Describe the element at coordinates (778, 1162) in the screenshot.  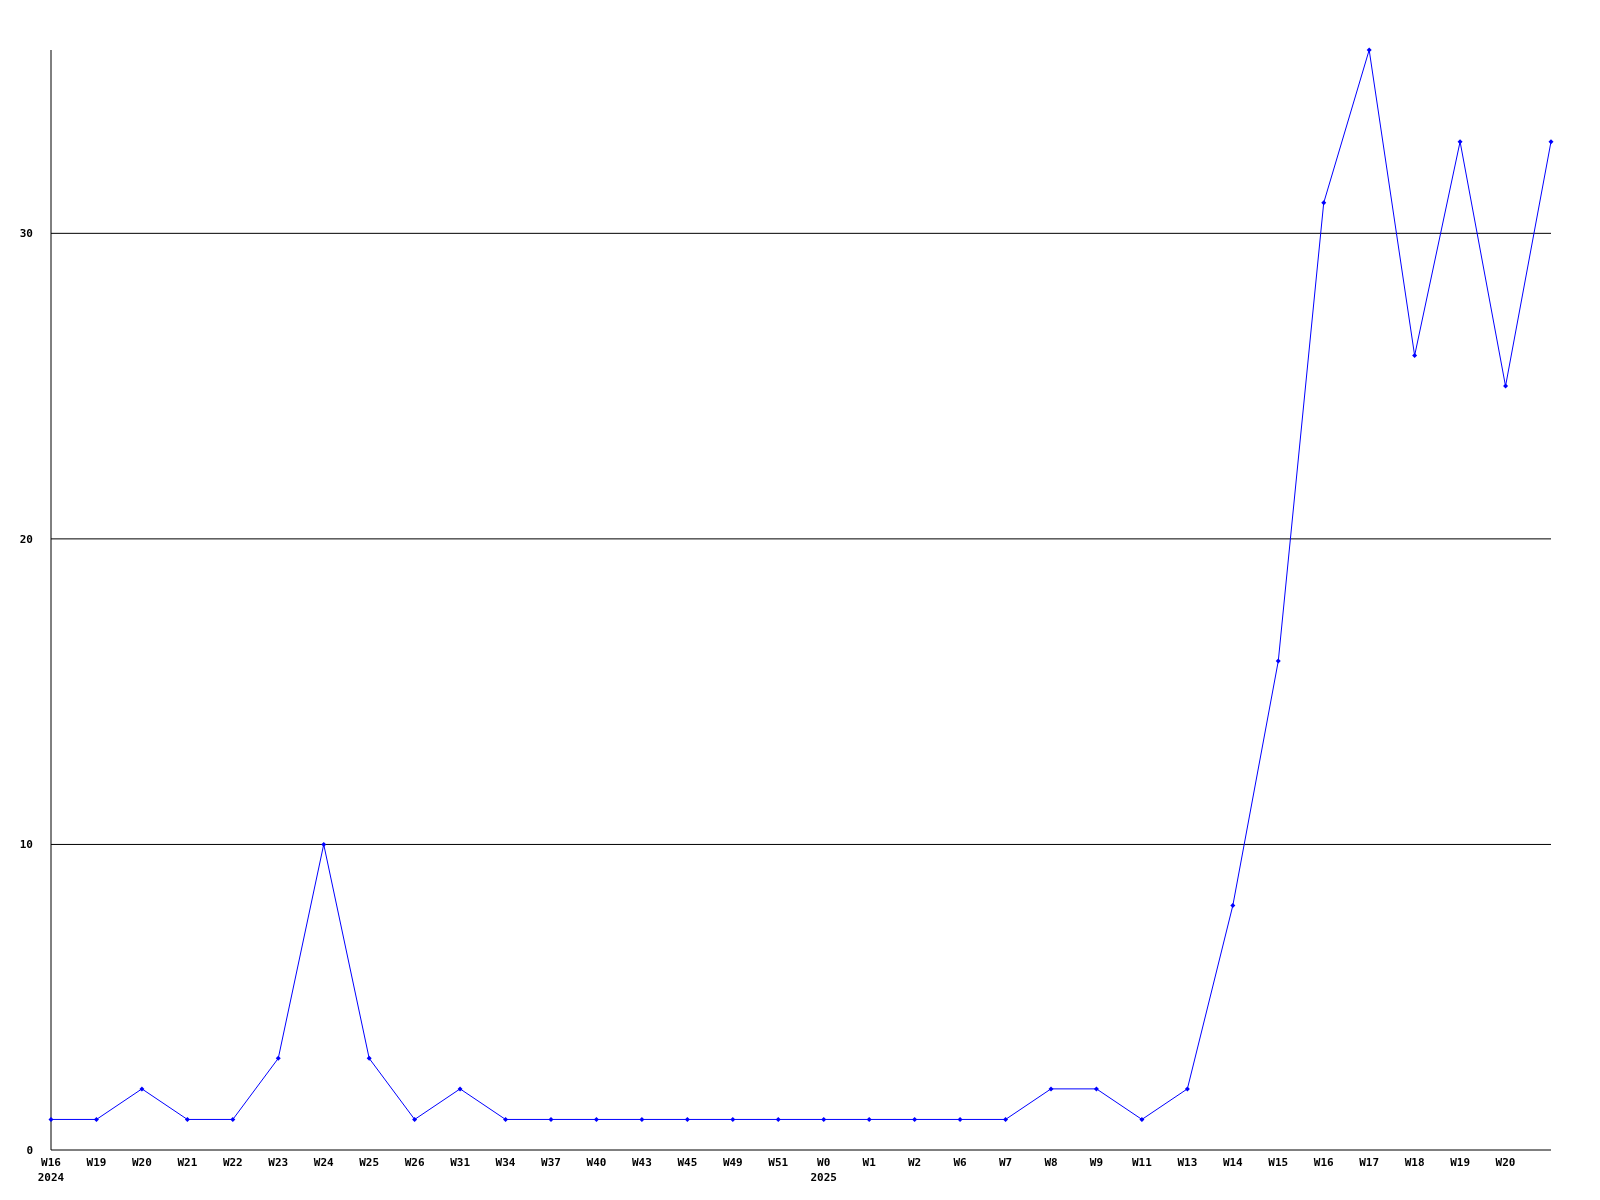
I see `x-tick-label: W51` at that location.